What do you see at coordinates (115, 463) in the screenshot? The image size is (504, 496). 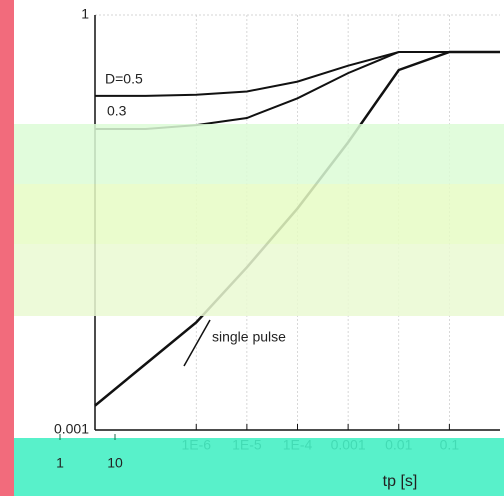 I see `secondary-x-tick-label: 10` at bounding box center [115, 463].